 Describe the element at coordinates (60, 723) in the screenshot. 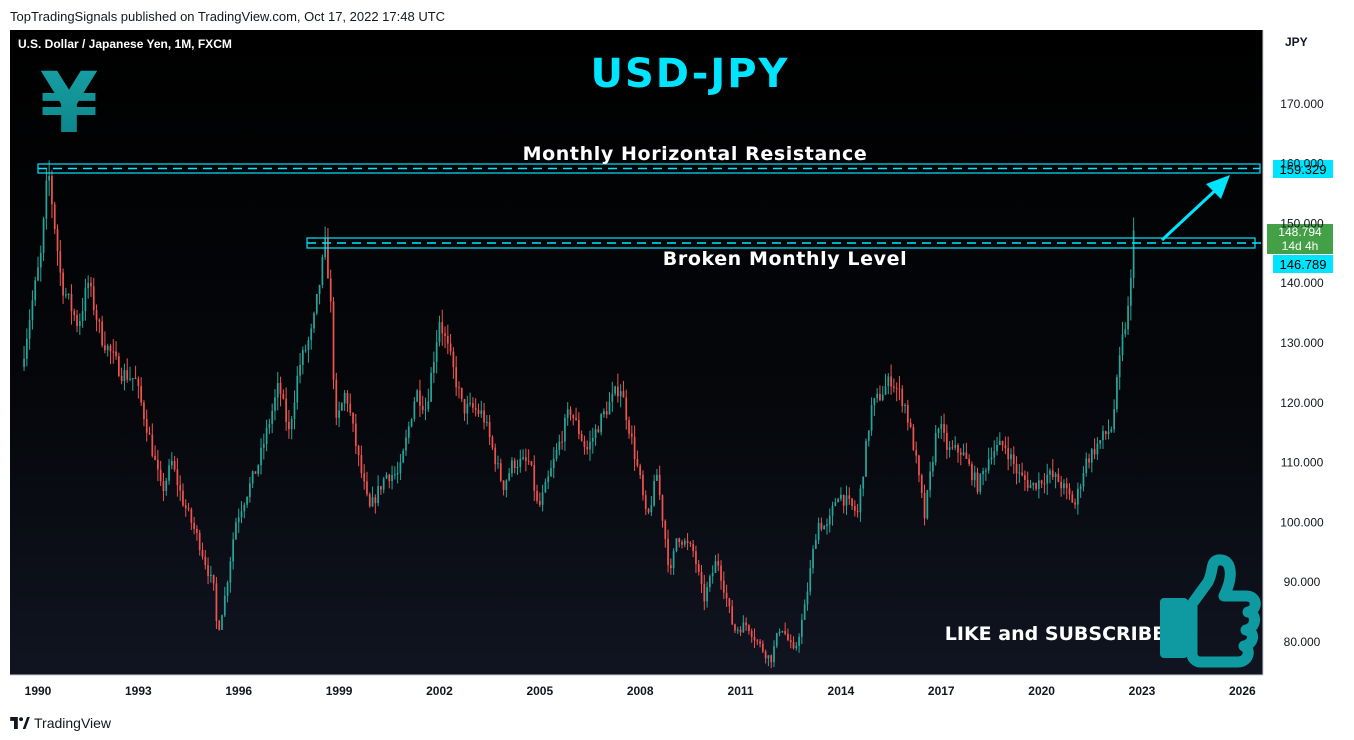

I see `footer-brand: TradingView` at that location.